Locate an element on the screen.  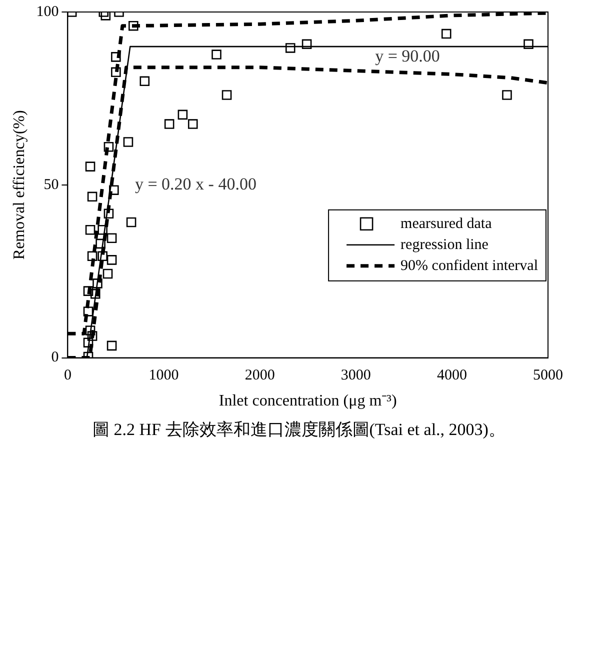
x-tick-label: 1000 is located at coordinates (163, 376).